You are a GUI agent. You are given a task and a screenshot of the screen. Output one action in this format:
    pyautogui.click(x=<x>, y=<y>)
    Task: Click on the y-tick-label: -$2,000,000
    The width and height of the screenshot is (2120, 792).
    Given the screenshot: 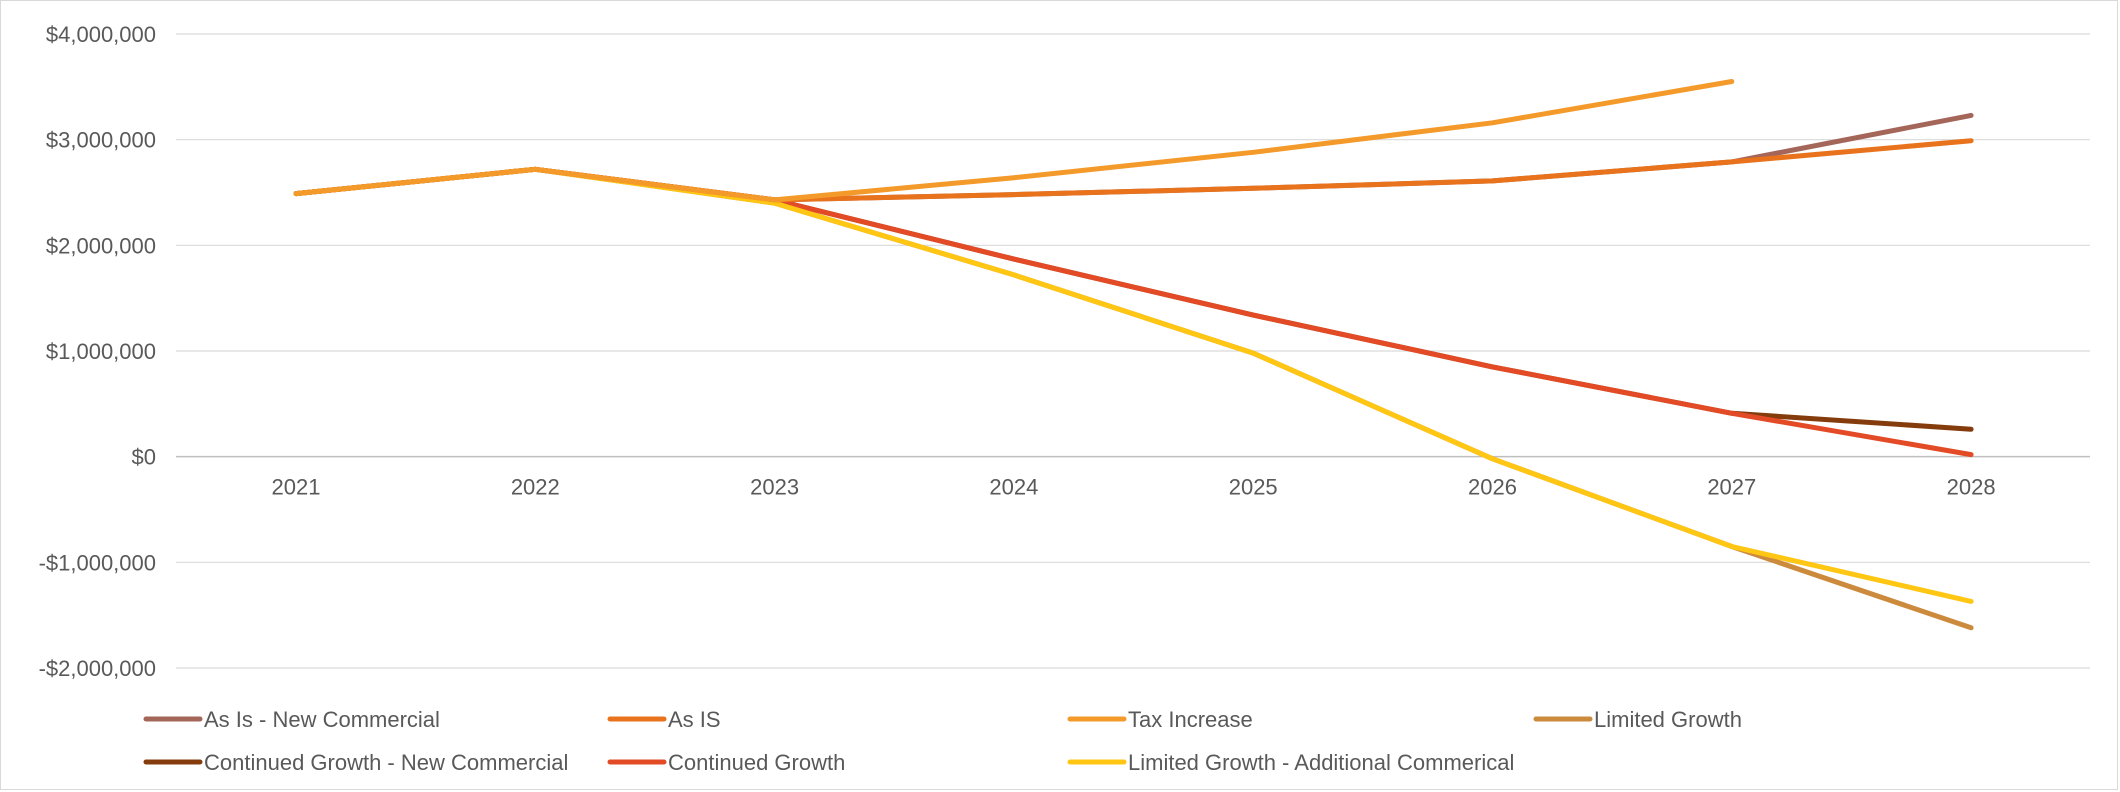 What is the action you would take?
    pyautogui.click(x=97, y=668)
    